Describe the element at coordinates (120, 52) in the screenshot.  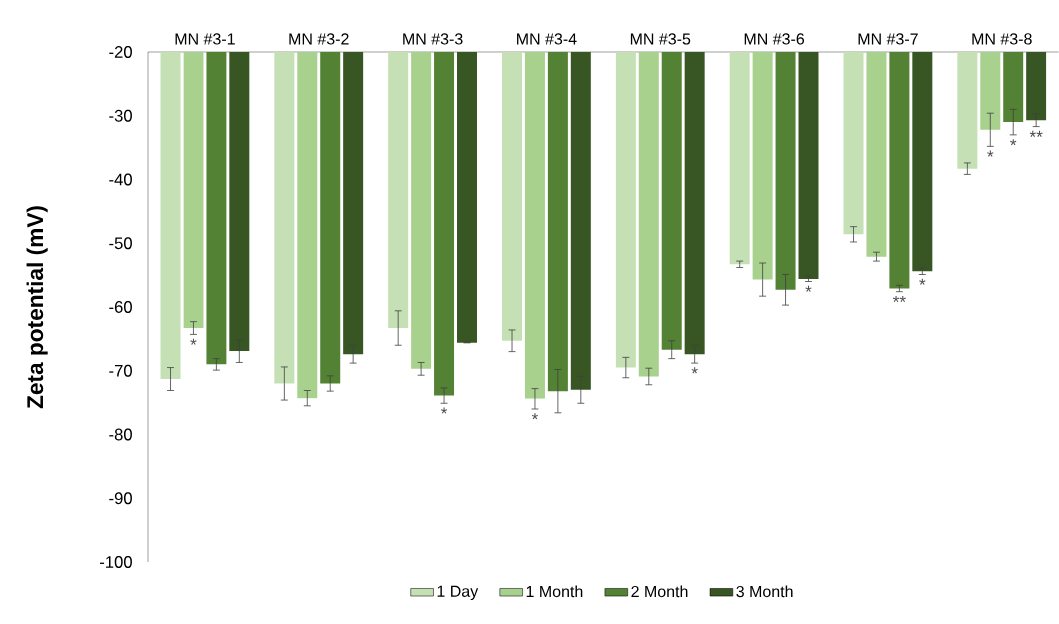
I see `y-tick-label: -20` at that location.